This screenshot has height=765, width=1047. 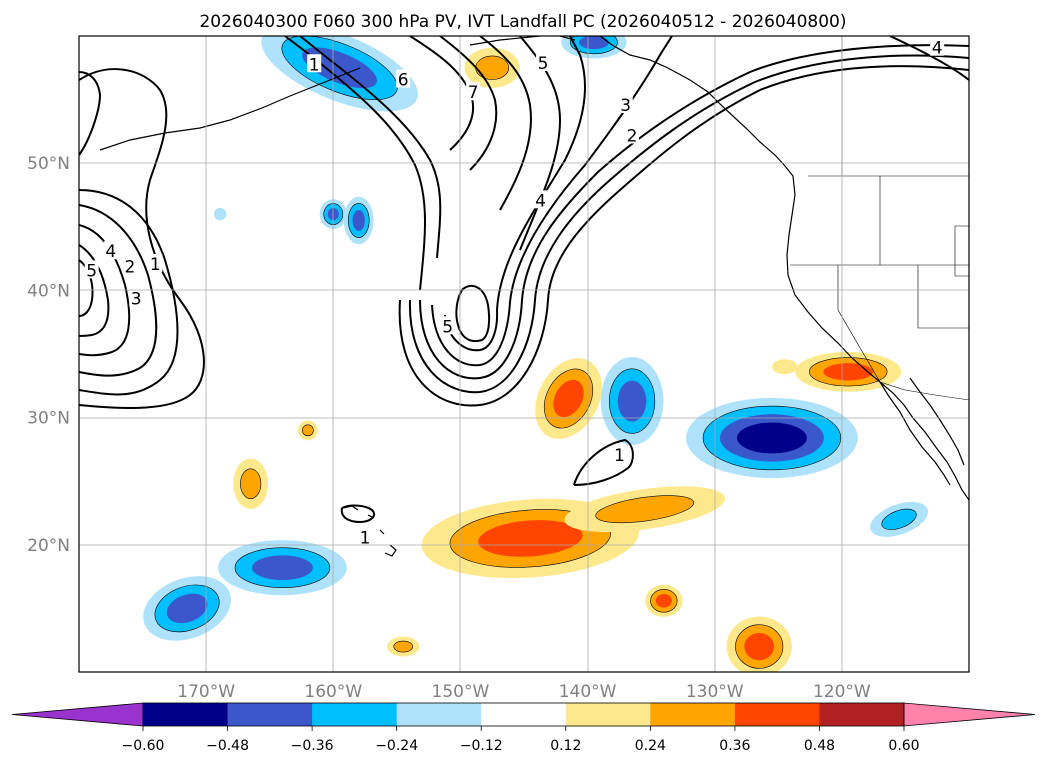 I want to click on longitude-label: 150°W, so click(x=461, y=692).